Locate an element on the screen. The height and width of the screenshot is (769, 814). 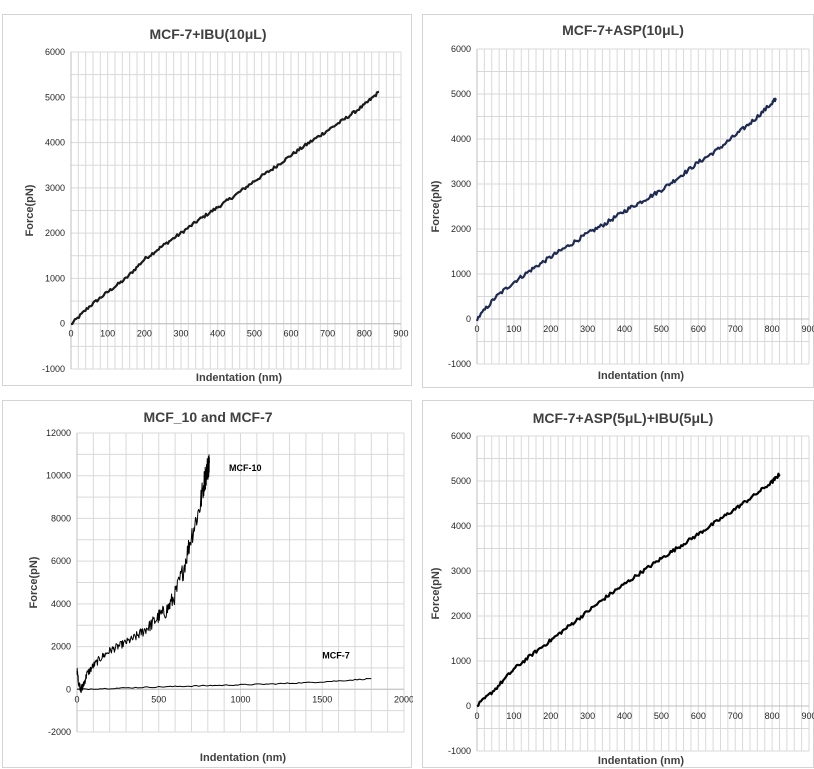
chart-title: MCF_10 and MCF-7 is located at coordinates (207, 417).